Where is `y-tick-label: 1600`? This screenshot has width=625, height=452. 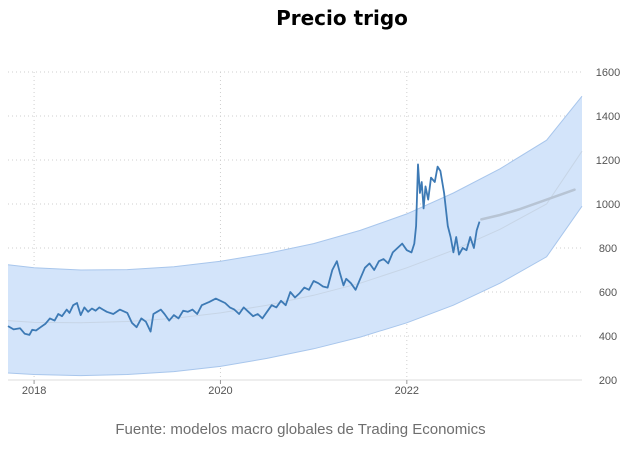
y-tick-label: 1600 is located at coordinates (608, 73).